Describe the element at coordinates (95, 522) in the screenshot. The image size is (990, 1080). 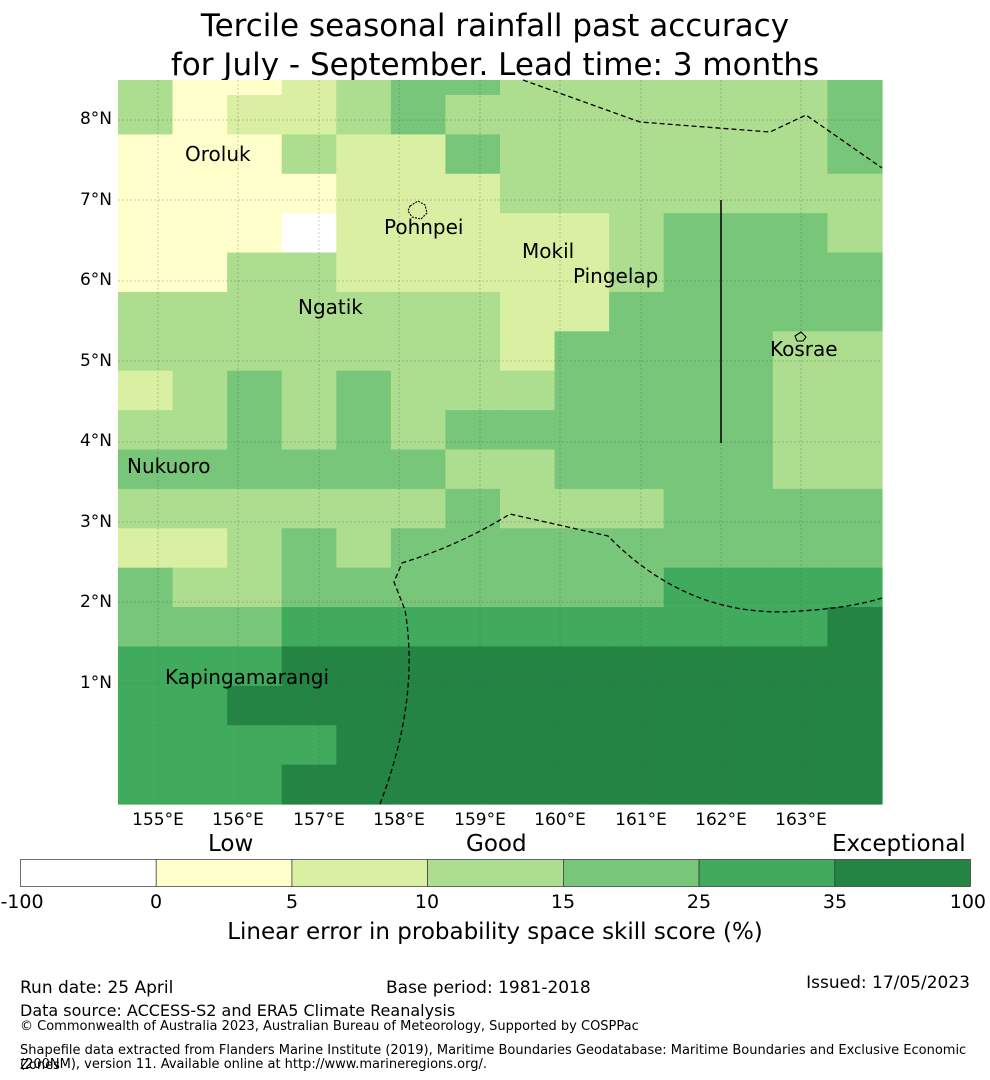
I see `lat-label-3n: 3°N` at that location.